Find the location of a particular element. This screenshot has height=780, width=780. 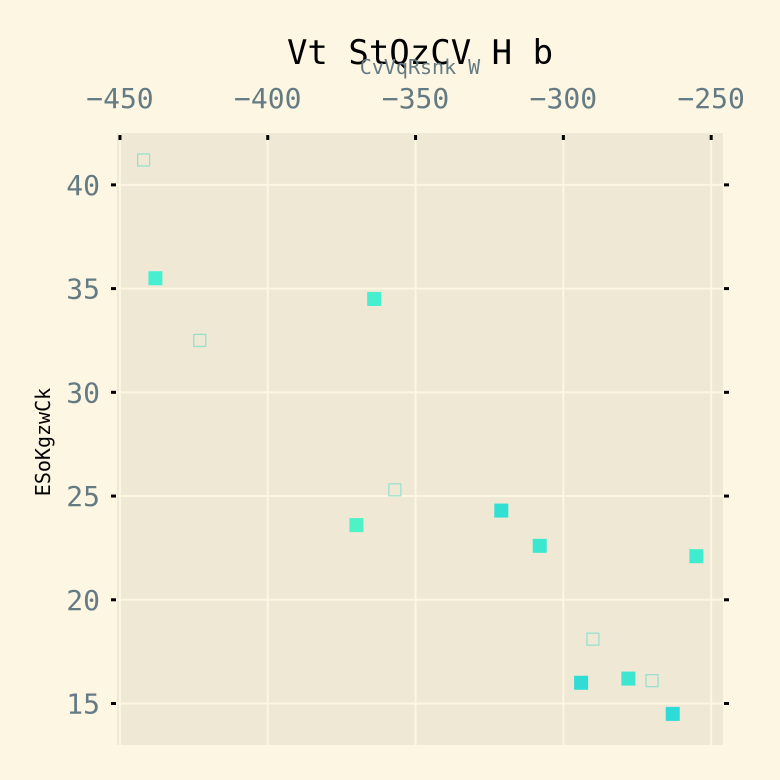

x-axis-label: CvVqRsnk W is located at coordinates (420, 67).